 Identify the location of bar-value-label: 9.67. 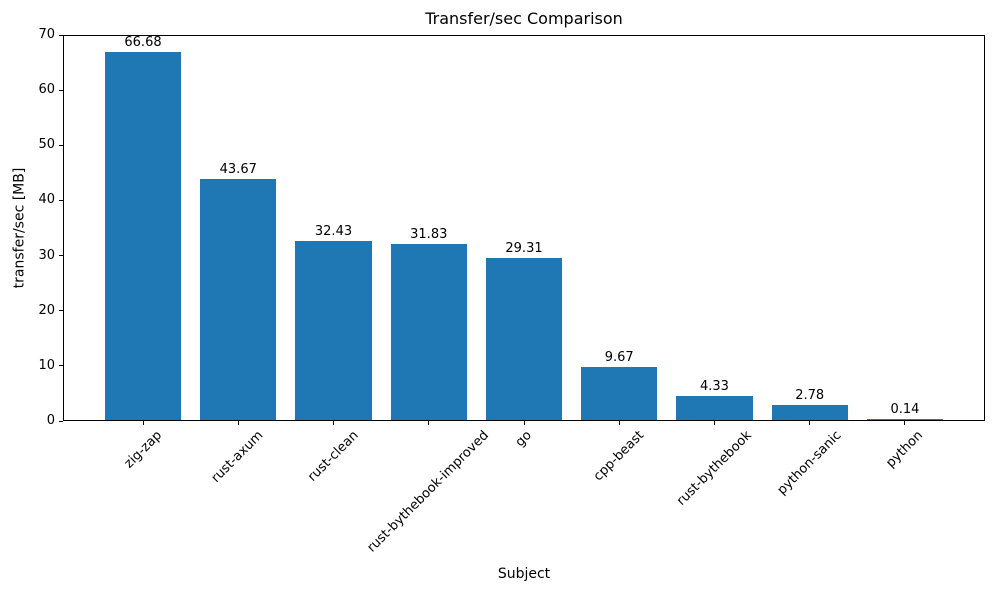
(619, 357).